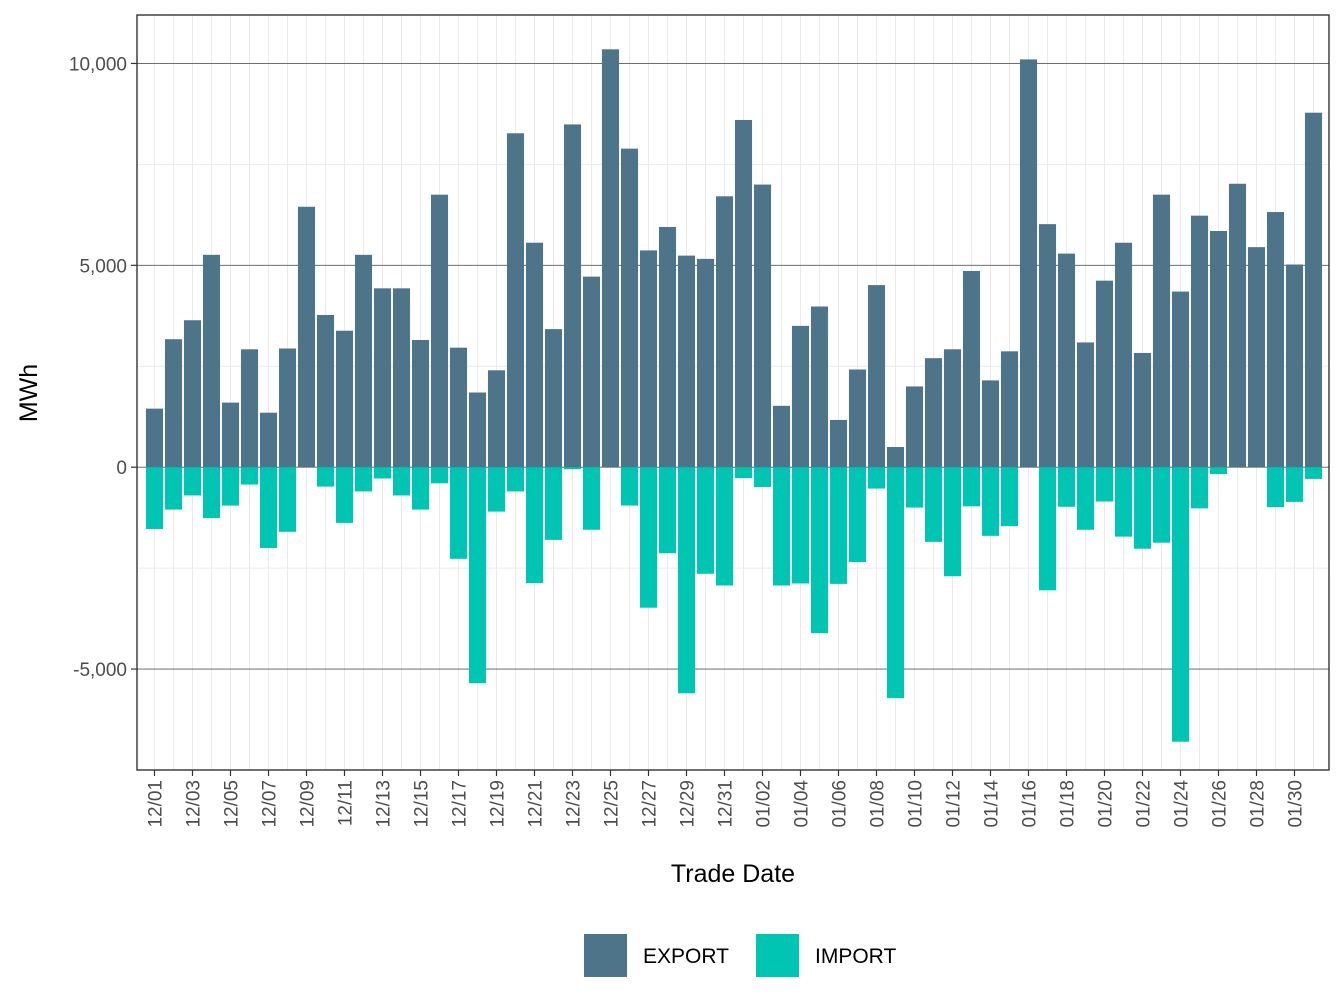 The height and width of the screenshot is (1008, 1344). What do you see at coordinates (232, 804) in the screenshot?
I see `x-tick-label: 12/05` at bounding box center [232, 804].